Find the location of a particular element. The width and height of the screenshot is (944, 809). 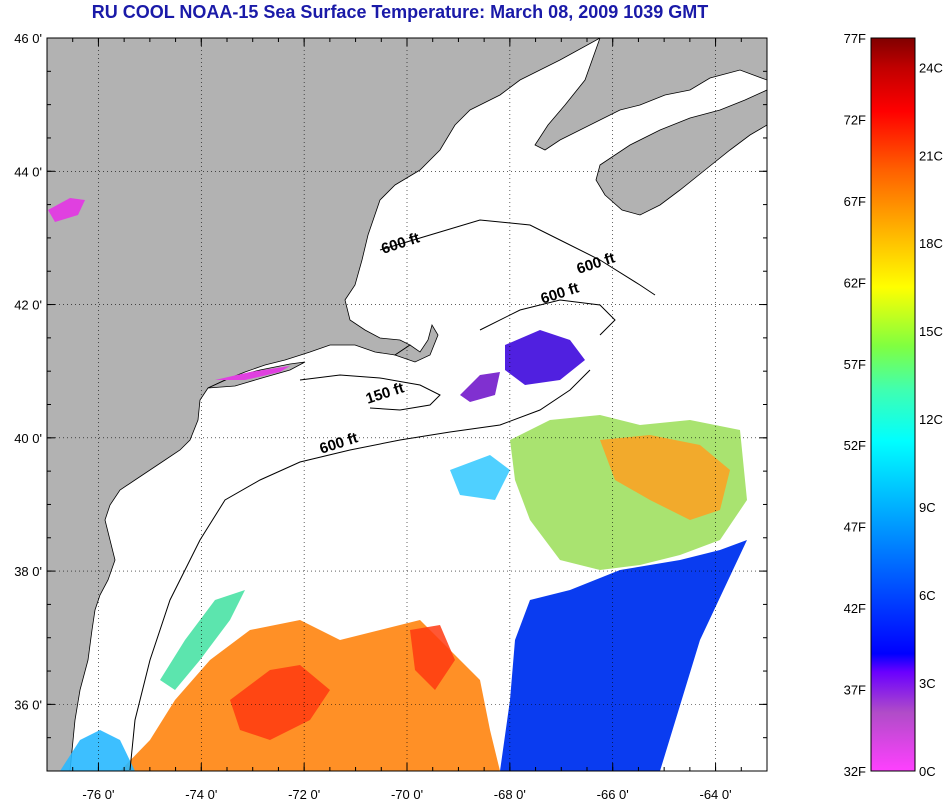

y-tick-label: 44 0' is located at coordinates (28, 171).